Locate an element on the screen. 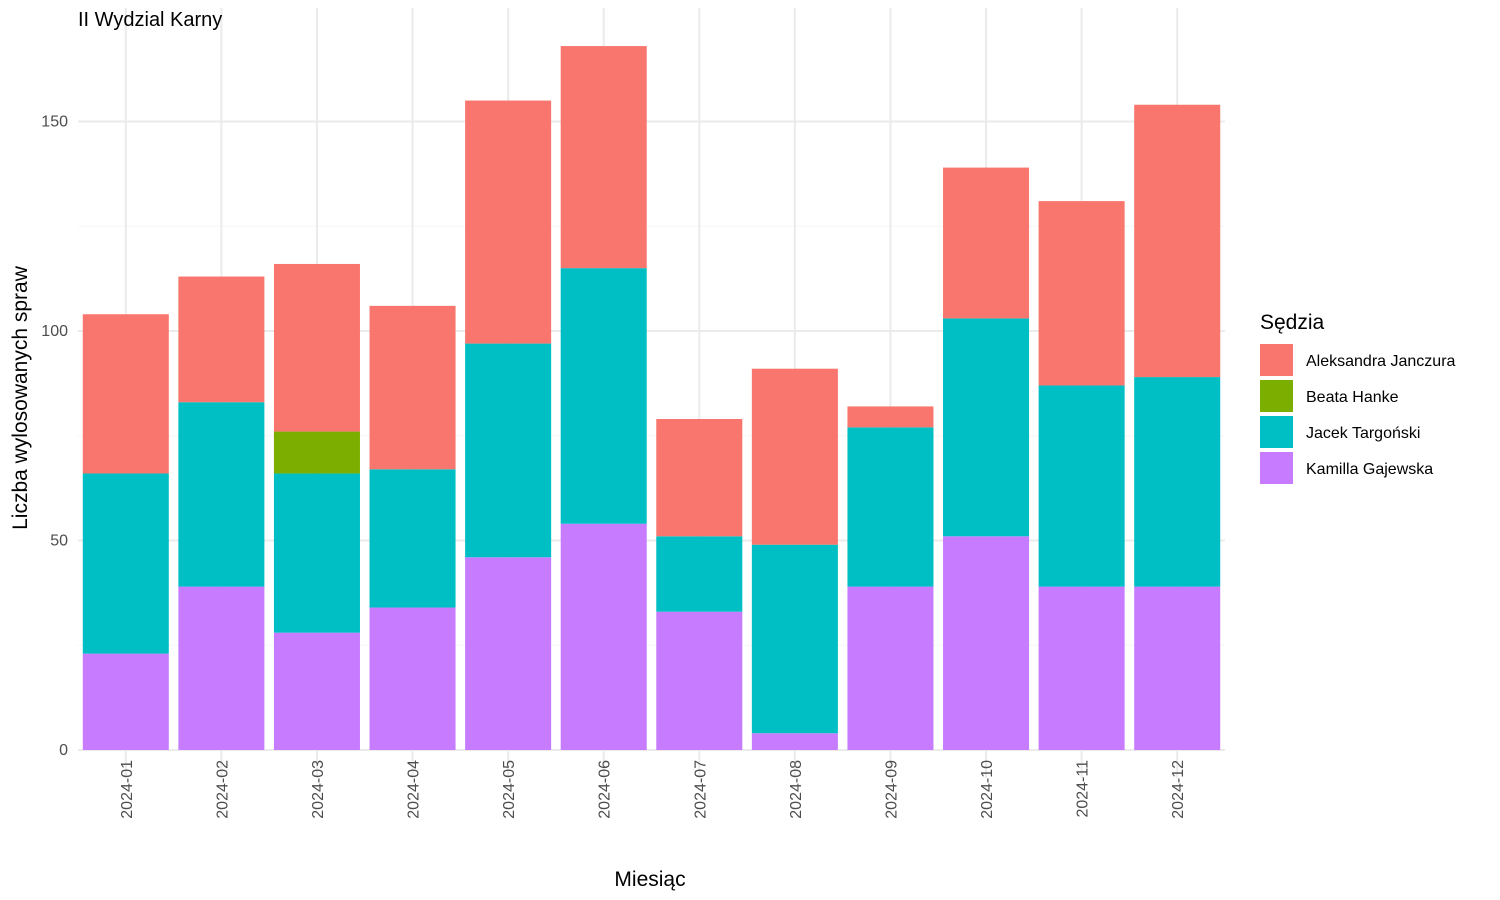 Image resolution: width=1500 pixels, height=900 pixels. legend-title: Sędzia is located at coordinates (1292, 322).